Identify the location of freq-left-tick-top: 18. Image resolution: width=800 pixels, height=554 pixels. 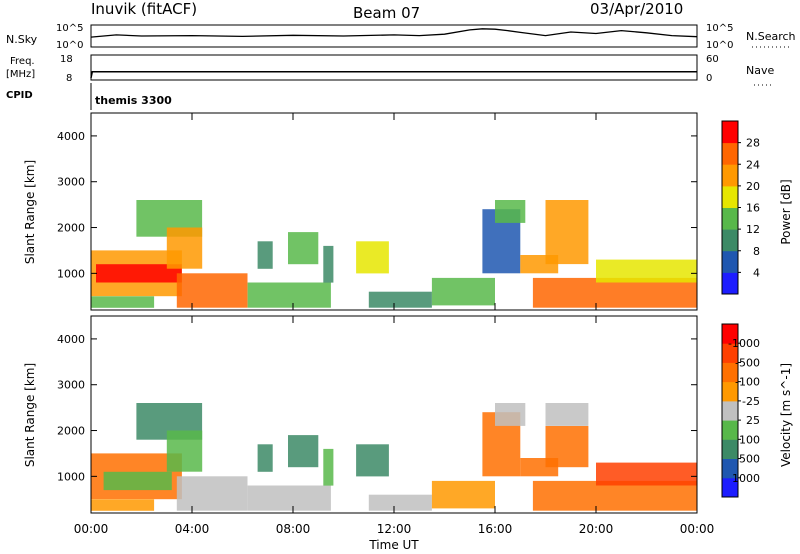
(66, 59).